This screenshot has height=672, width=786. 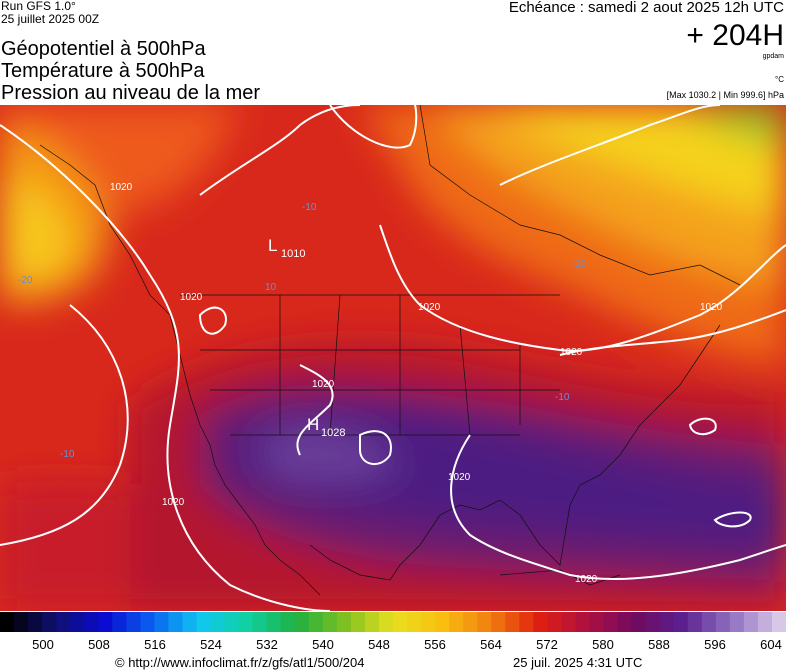 What do you see at coordinates (603, 644) in the screenshot?
I see `color-scale-label: 580` at bounding box center [603, 644].